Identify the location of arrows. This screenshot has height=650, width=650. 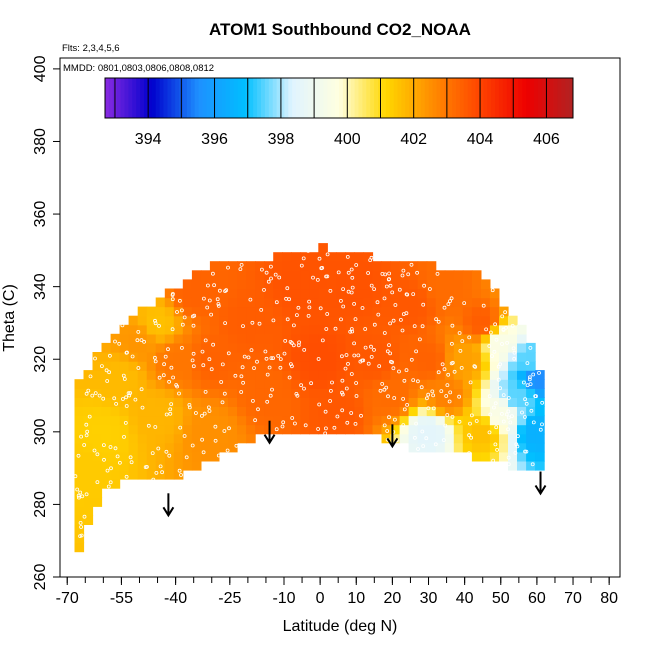
(354, 469).